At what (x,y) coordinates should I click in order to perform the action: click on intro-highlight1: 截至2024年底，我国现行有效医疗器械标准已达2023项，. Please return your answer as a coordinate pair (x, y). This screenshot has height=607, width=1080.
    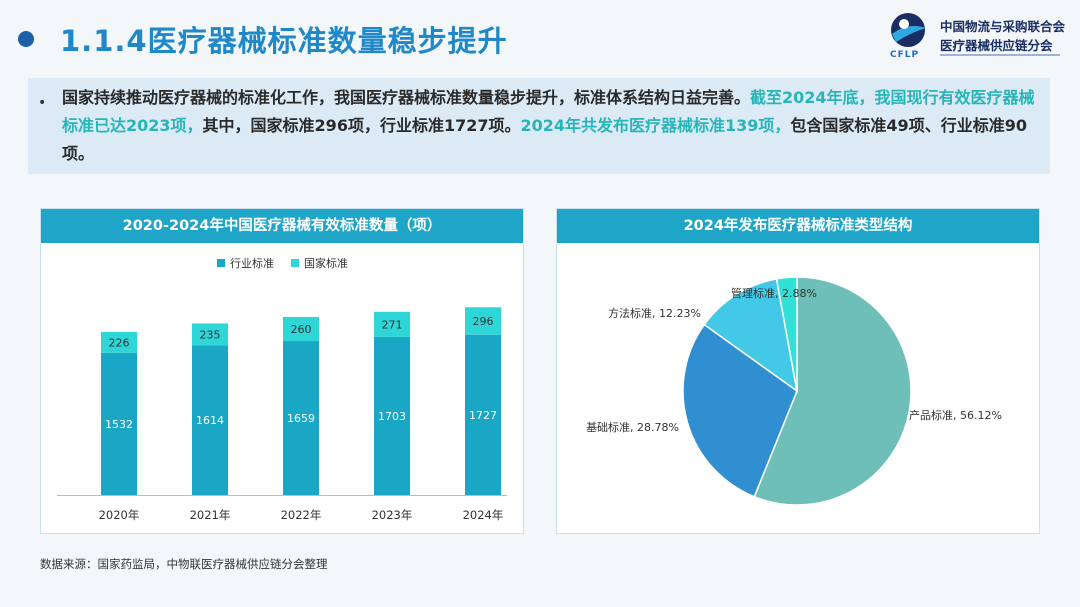
    Looking at the image, I should click on (548, 111).